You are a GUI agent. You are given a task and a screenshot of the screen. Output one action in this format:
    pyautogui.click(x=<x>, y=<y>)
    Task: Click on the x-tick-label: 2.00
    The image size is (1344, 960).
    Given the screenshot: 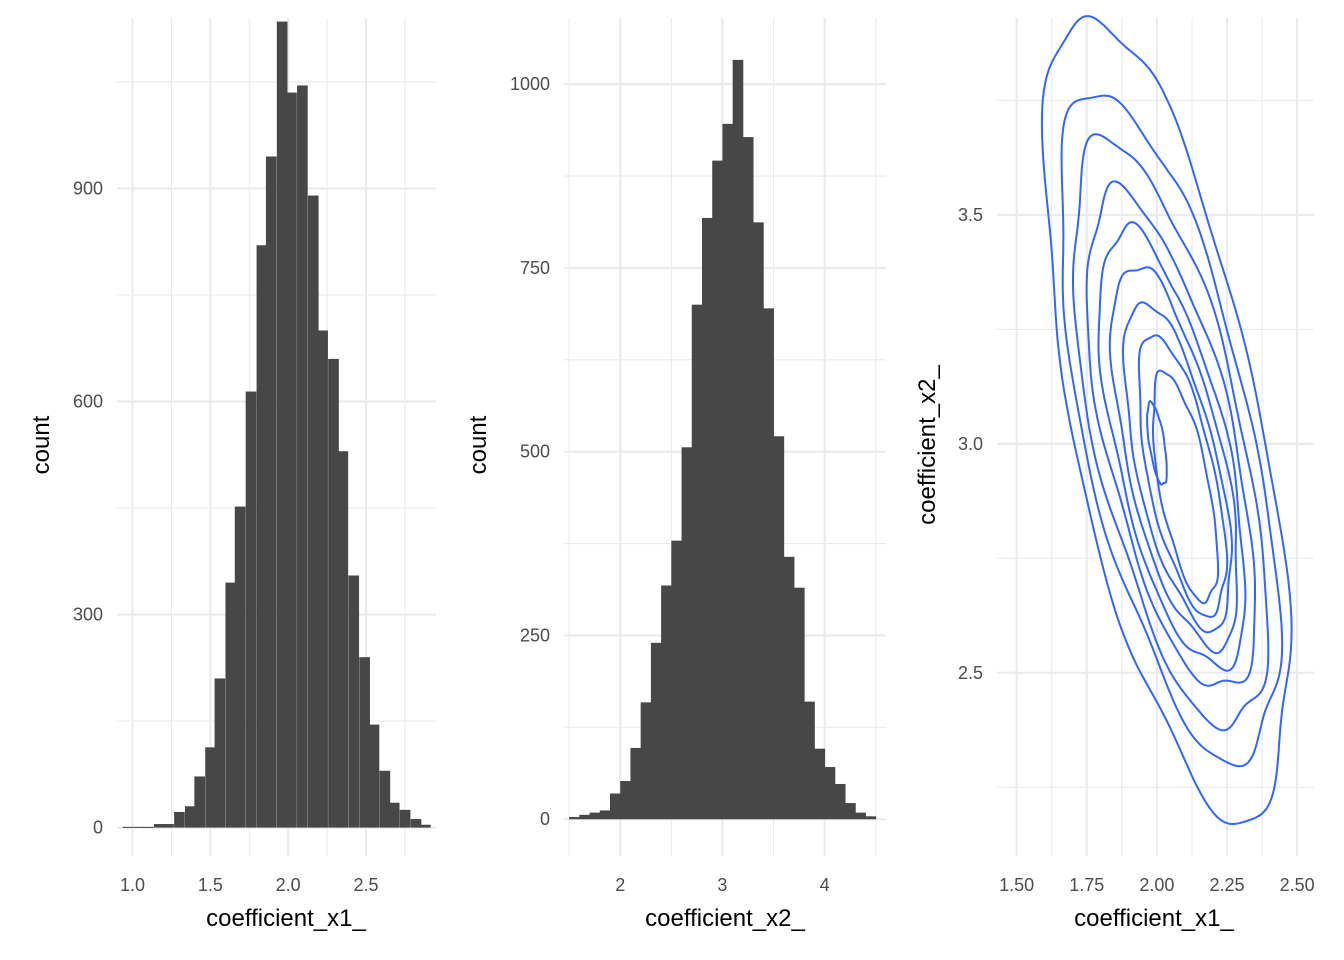 What is the action you would take?
    pyautogui.click(x=1156, y=885)
    